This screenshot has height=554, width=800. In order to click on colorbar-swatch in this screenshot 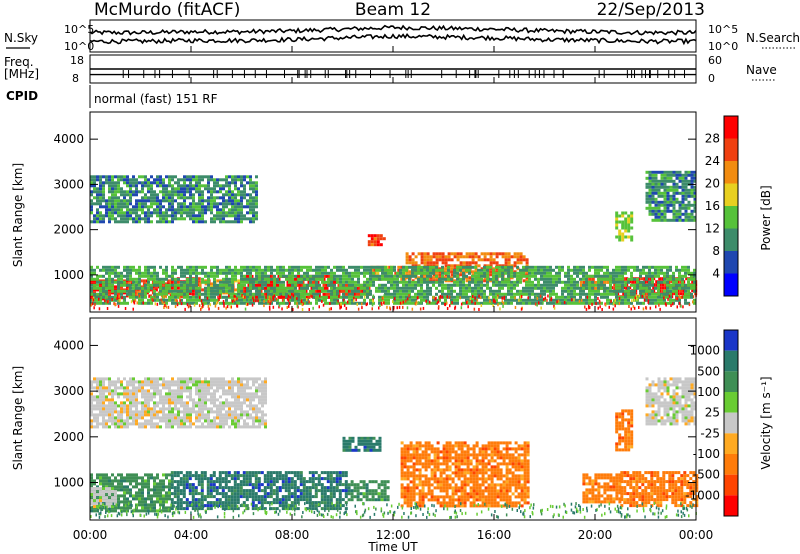, I will do `click(731, 239)`.